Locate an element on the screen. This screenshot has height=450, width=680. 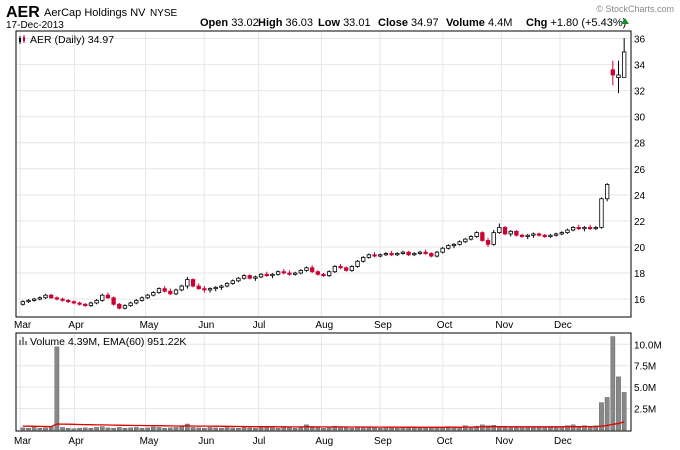
chg-label: Chg is located at coordinates (536, 23).